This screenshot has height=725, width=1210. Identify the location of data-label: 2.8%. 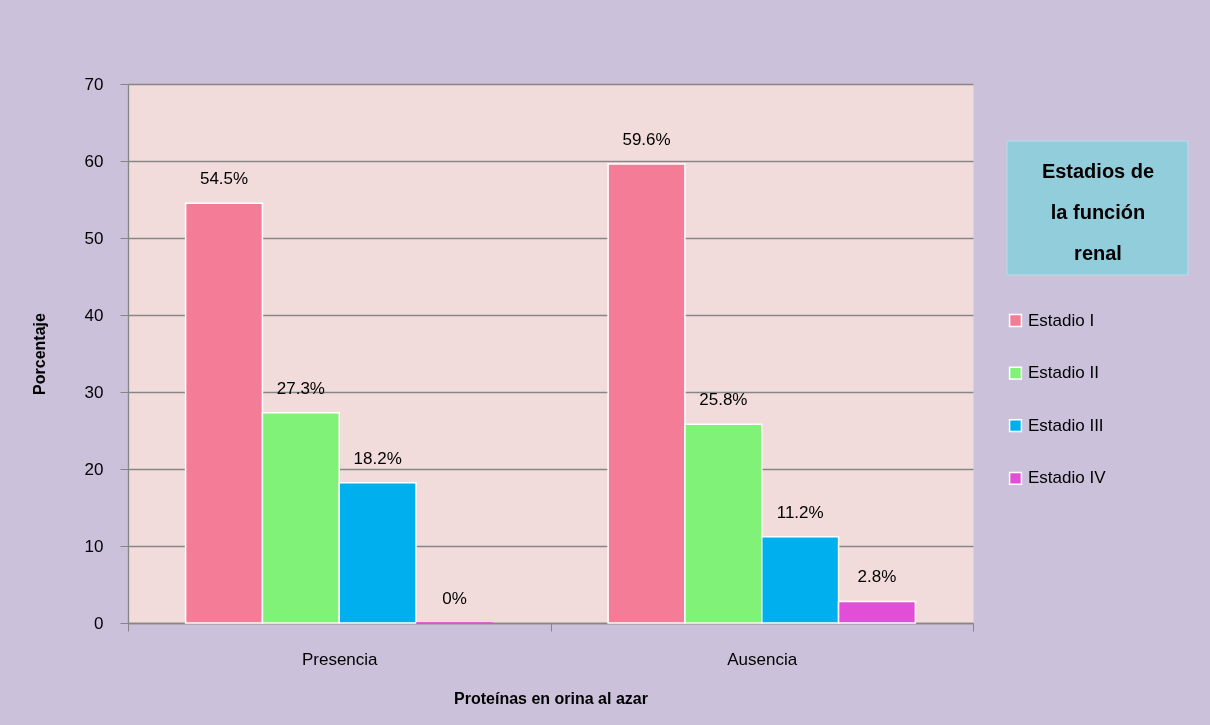
(877, 577).